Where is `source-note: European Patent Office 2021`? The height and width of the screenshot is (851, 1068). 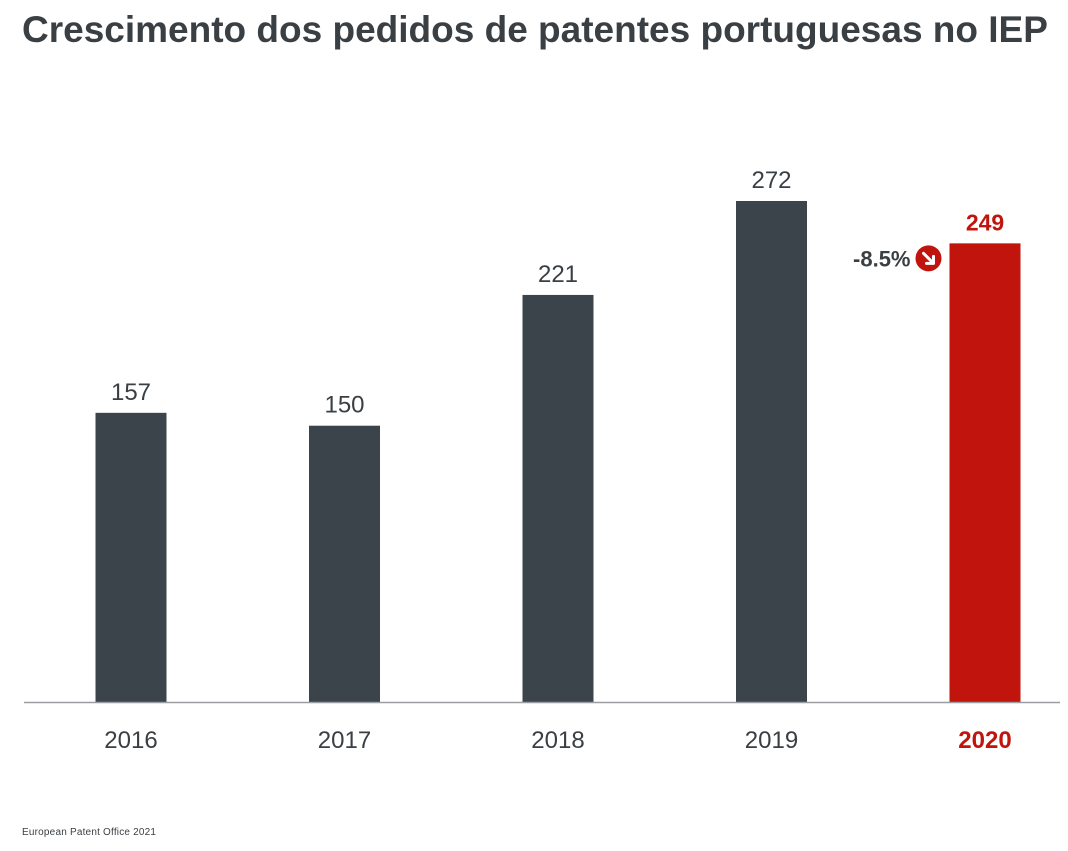
source-note: European Patent Office 2021 is located at coordinates (89, 832).